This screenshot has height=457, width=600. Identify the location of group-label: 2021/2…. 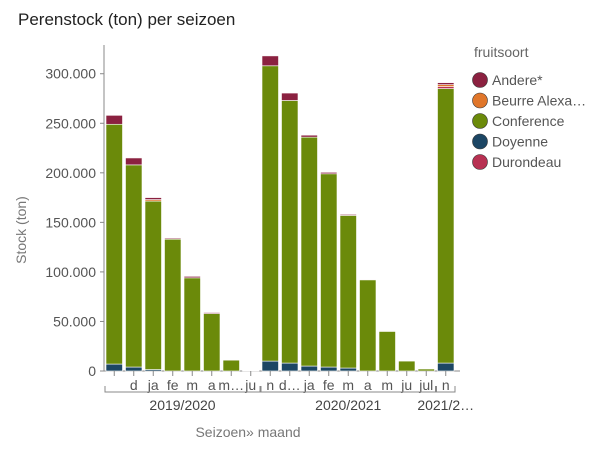
(445, 405).